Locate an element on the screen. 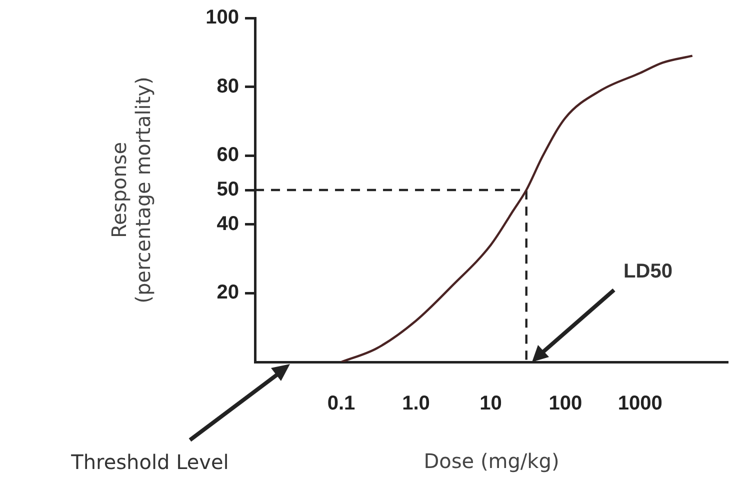  y-tick-label: 100 is located at coordinates (222, 17).